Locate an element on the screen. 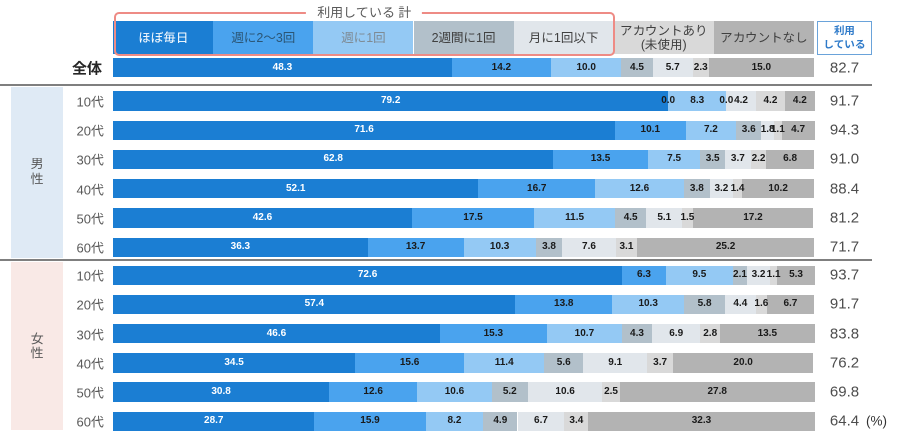 This screenshot has height=436, width=914. group-label-male: 男性 is located at coordinates (37, 172).